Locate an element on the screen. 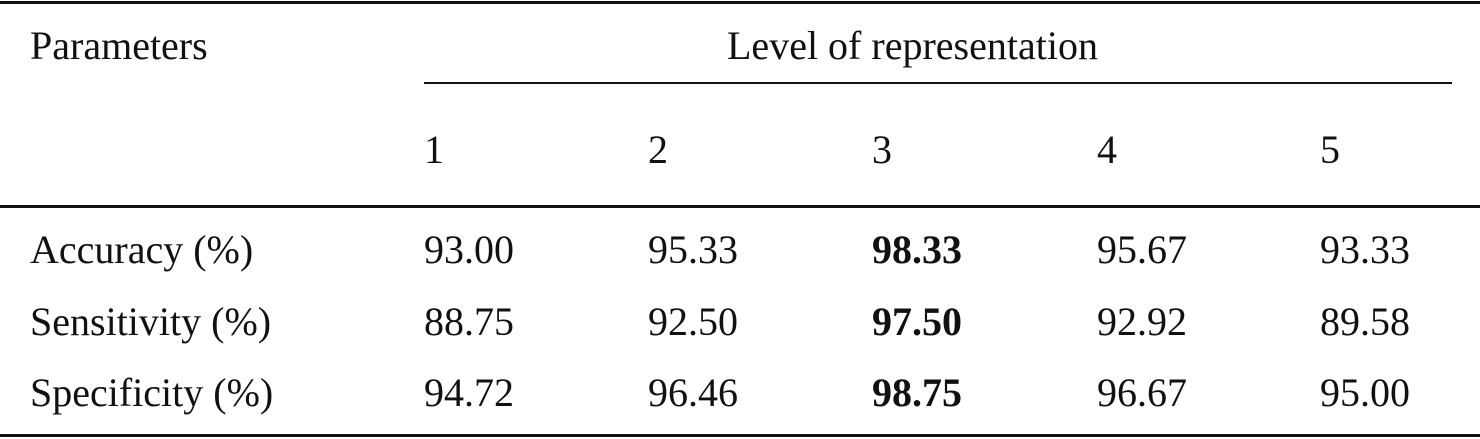  value-cell: 92.92 is located at coordinates (1142, 321).